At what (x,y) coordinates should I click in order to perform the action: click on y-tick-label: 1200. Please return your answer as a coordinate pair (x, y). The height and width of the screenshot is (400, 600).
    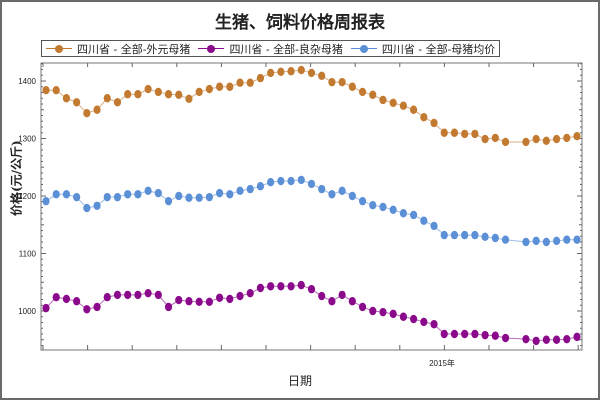
    Looking at the image, I should click on (27, 196).